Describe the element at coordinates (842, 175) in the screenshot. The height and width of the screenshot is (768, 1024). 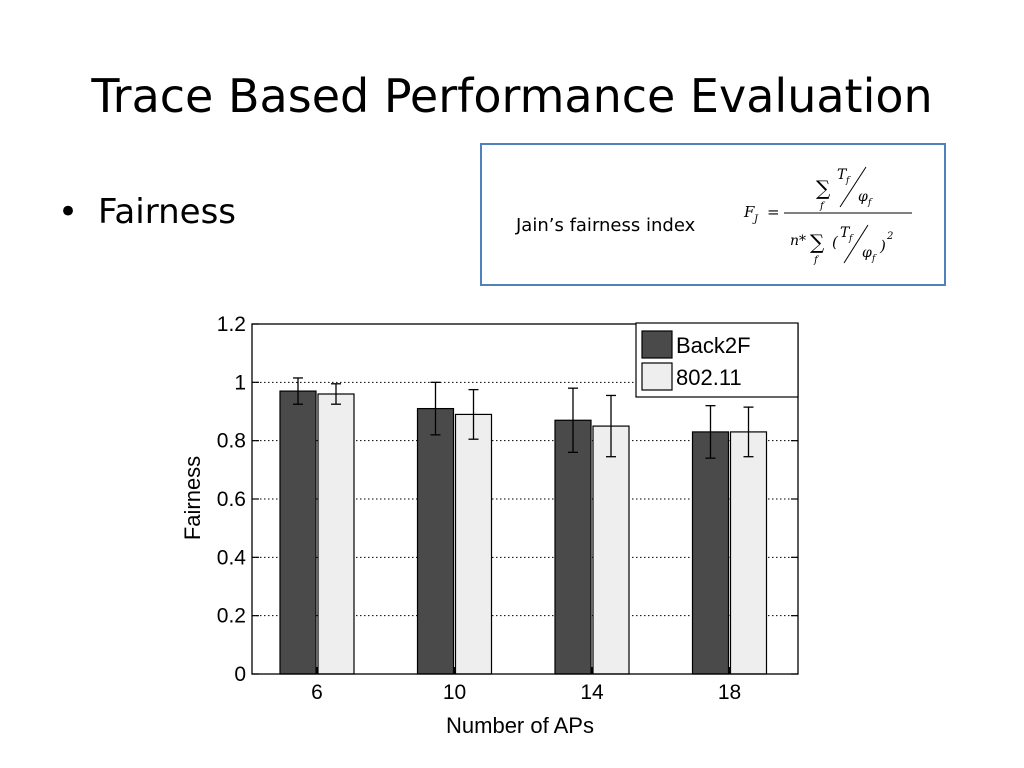
I see `formula-num-T: T` at that location.